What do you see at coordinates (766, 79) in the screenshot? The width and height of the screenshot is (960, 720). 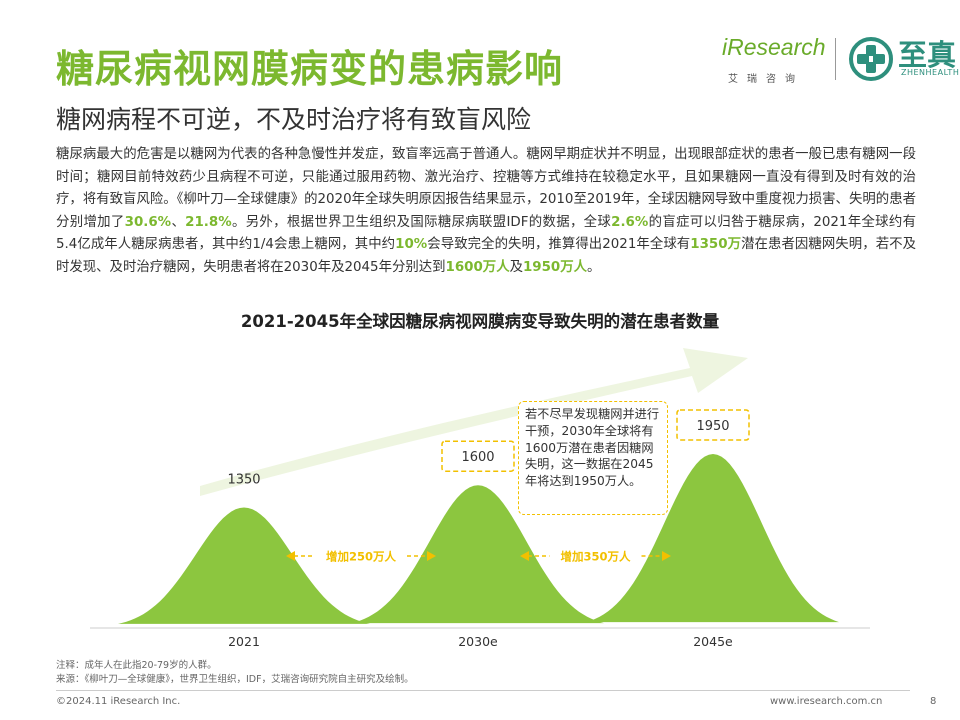 I see `iresearch-logo-cn: 艾瑞咨询` at bounding box center [766, 79].